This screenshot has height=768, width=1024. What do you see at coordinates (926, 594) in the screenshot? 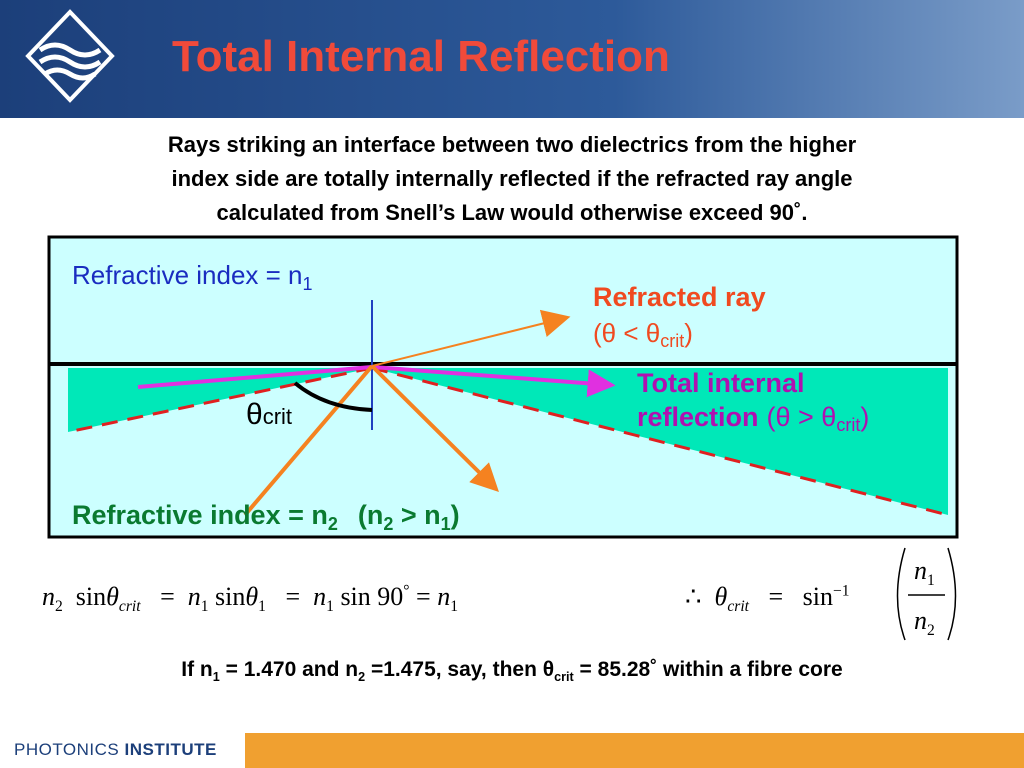
I see `paren` at bounding box center [926, 594].